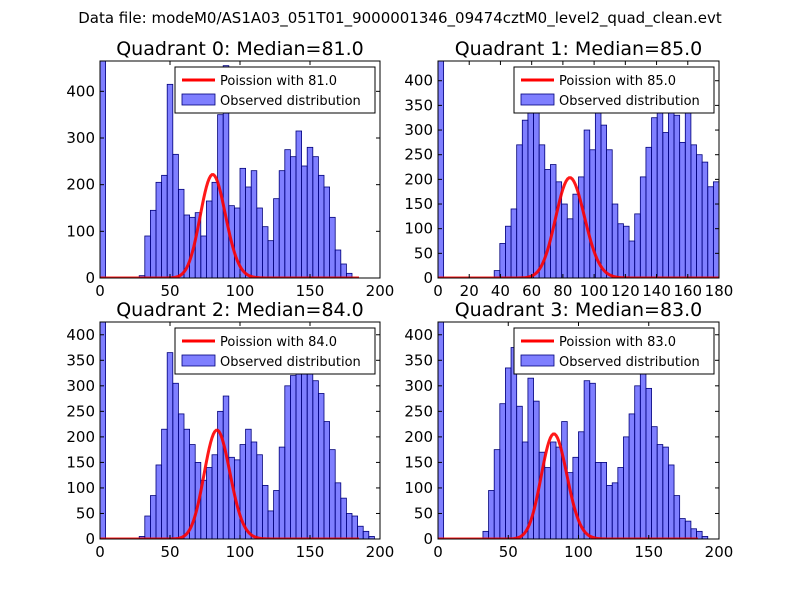 The height and width of the screenshot is (600, 800). What do you see at coordinates (80, 185) in the screenshot?
I see `y-tick-label: 200` at bounding box center [80, 185].